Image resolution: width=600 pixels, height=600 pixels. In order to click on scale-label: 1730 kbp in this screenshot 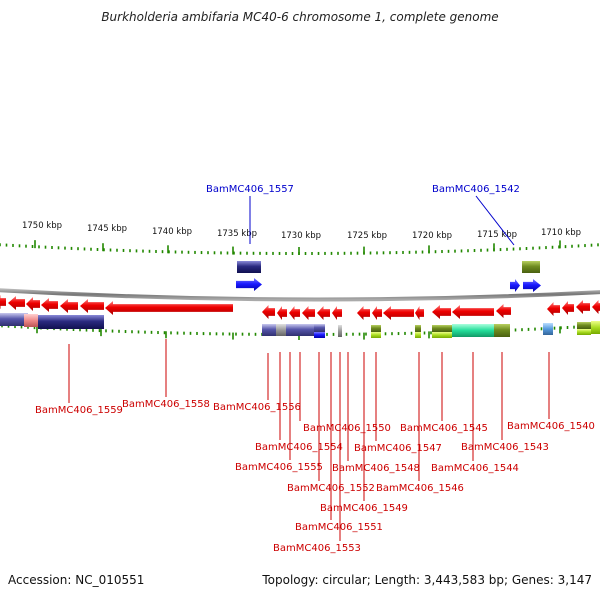, I will do `click(301, 236)`.